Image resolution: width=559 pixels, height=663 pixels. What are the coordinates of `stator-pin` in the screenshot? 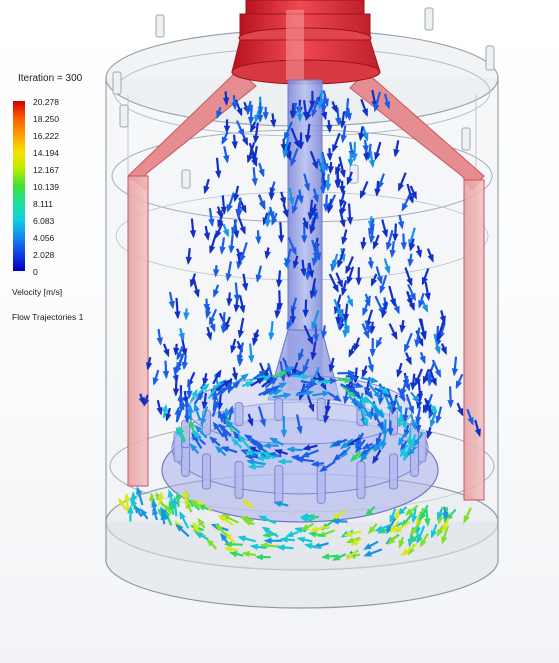 It's located at (239, 479).